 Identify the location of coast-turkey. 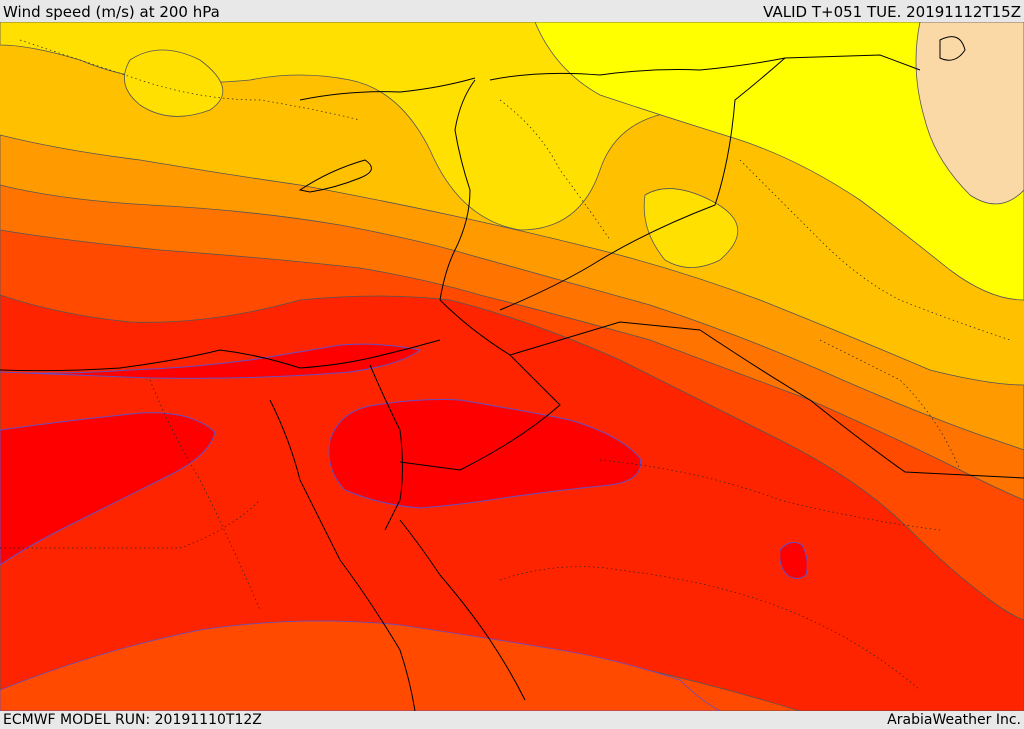
(387, 89).